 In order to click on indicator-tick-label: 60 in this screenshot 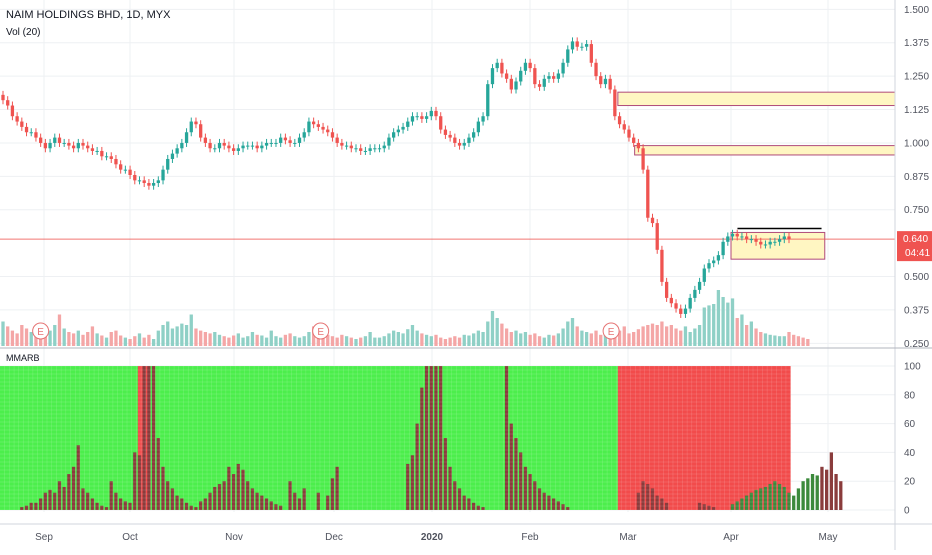, I will do `click(910, 424)`.